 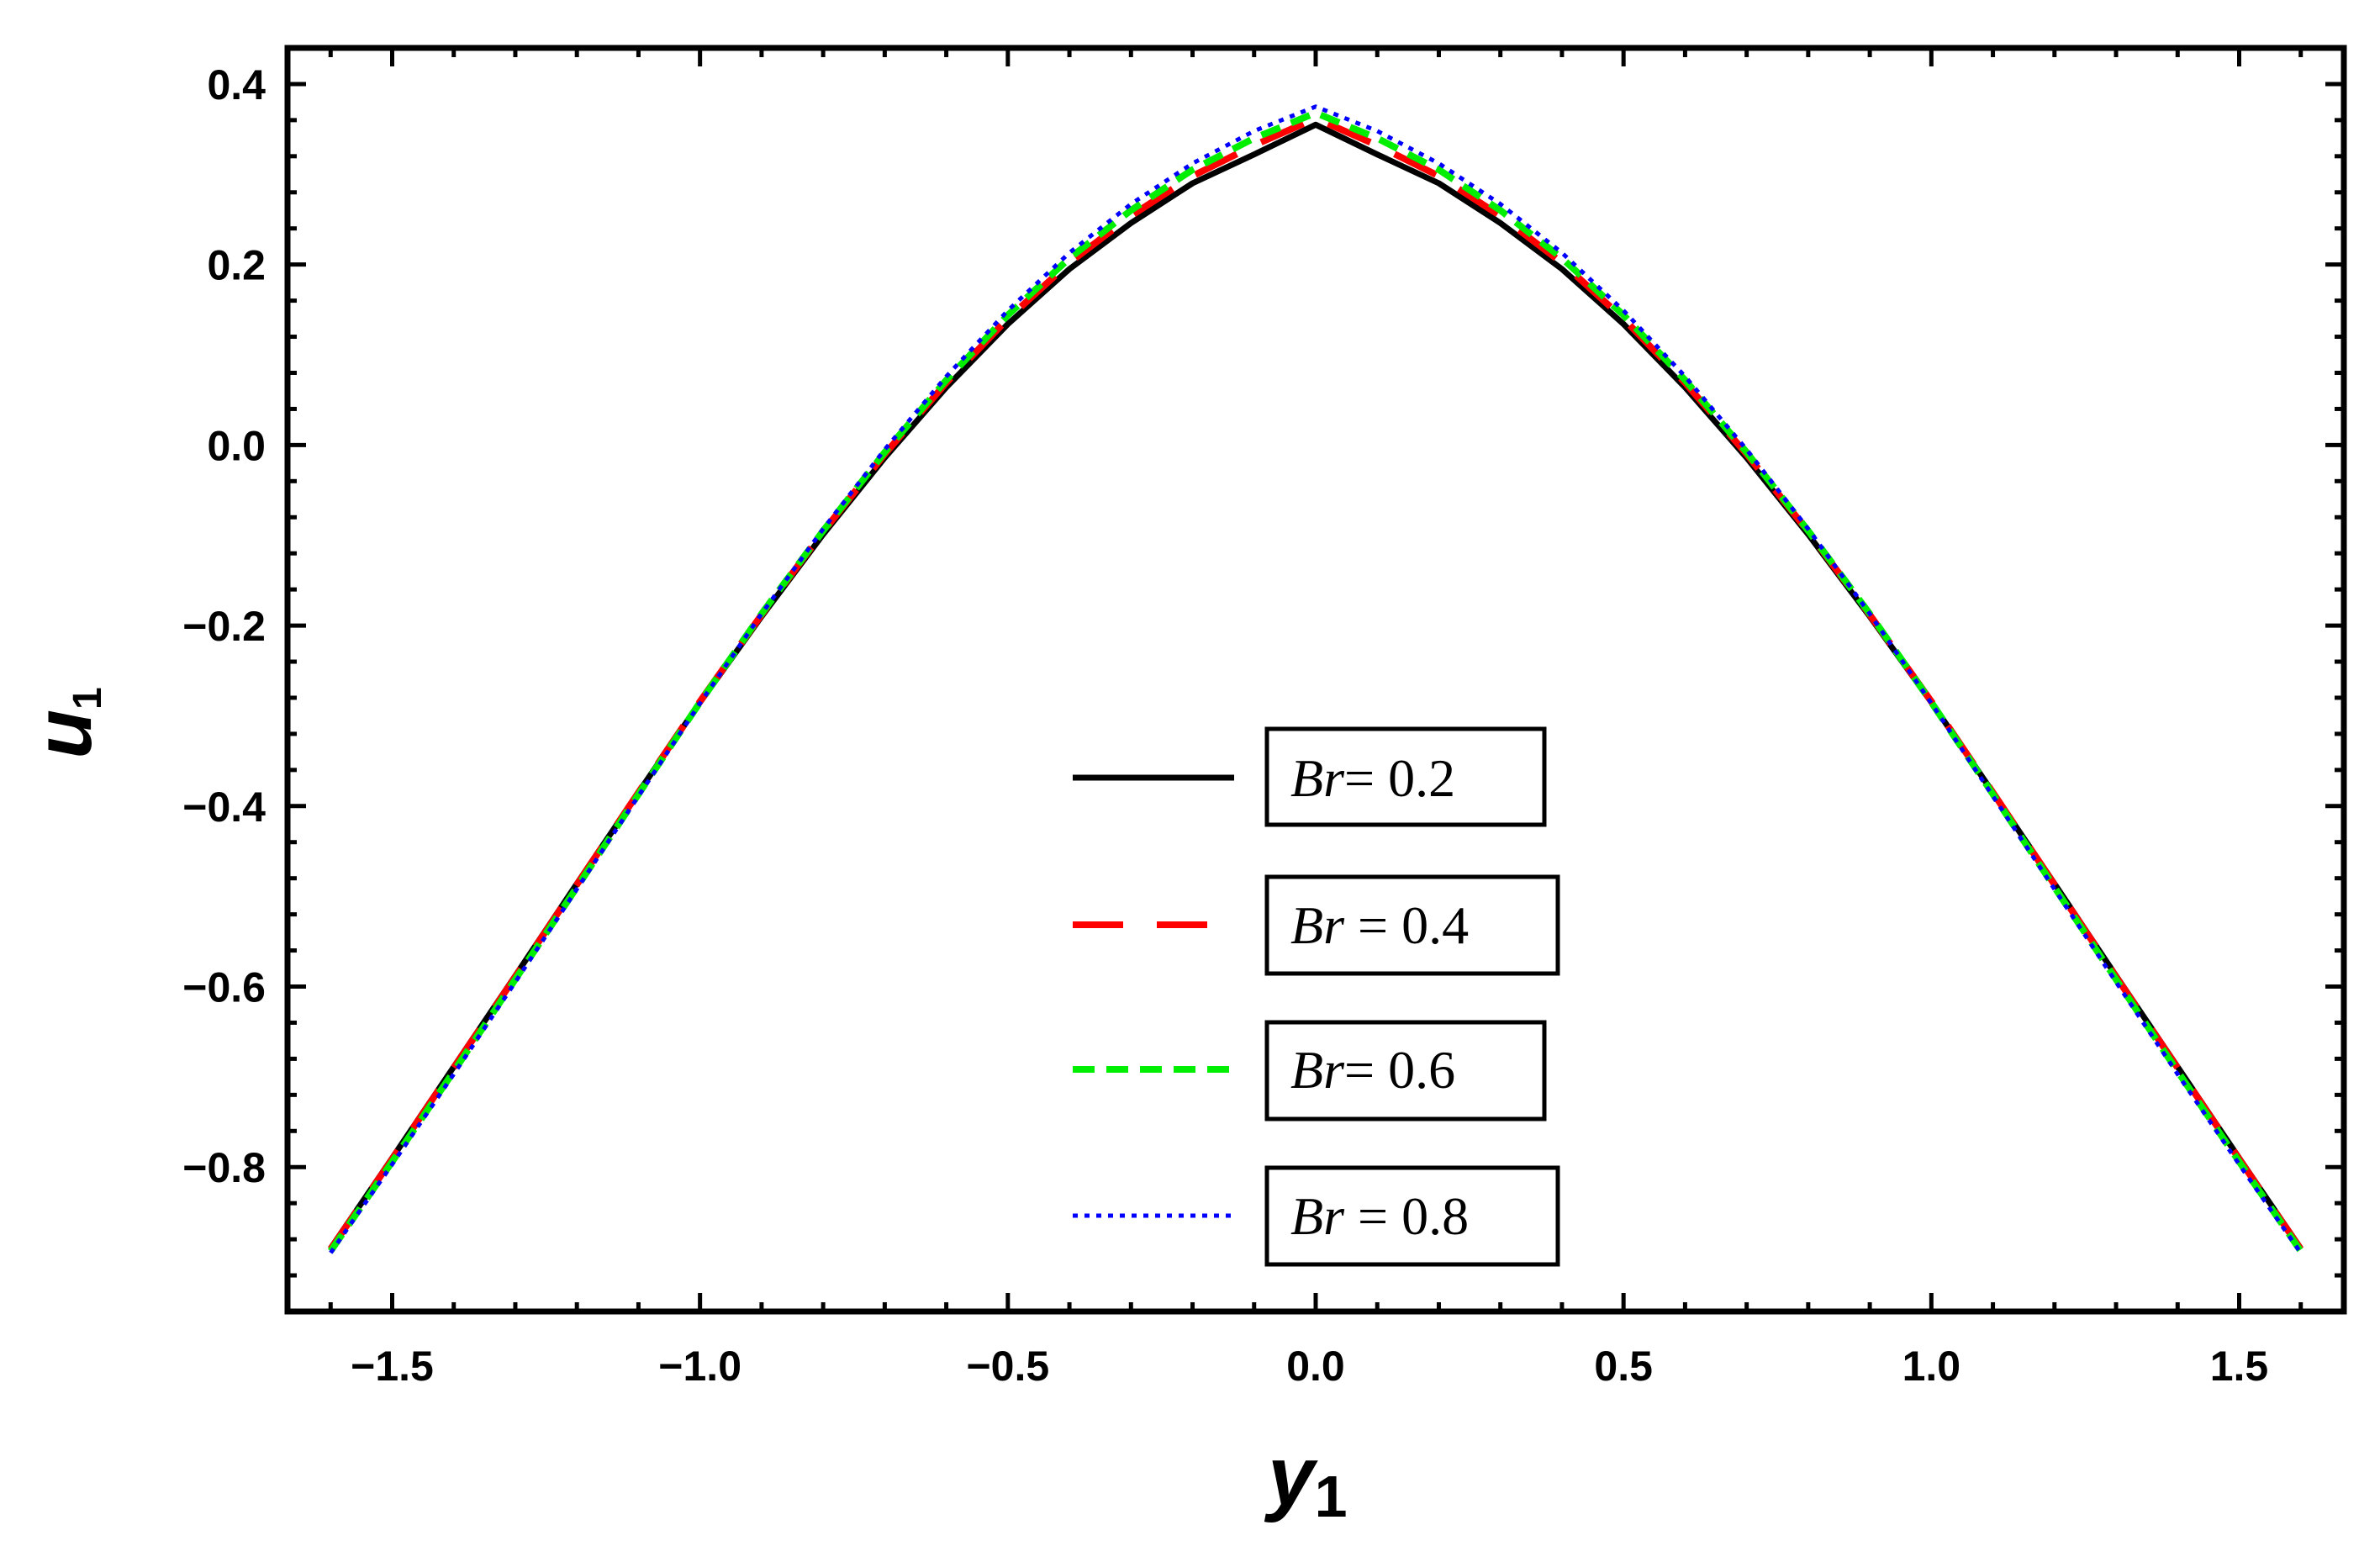 I want to click on y-tick-label: −0.2, so click(x=224, y=626).